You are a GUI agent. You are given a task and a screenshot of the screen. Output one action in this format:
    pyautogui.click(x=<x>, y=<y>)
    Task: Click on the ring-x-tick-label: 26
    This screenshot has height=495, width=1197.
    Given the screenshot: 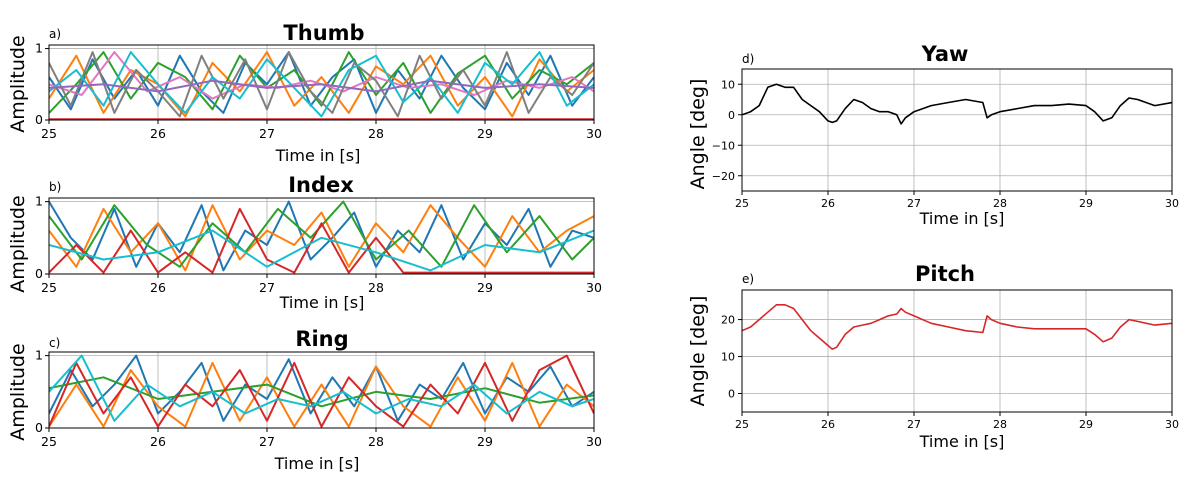 What is the action you would take?
    pyautogui.click(x=158, y=441)
    